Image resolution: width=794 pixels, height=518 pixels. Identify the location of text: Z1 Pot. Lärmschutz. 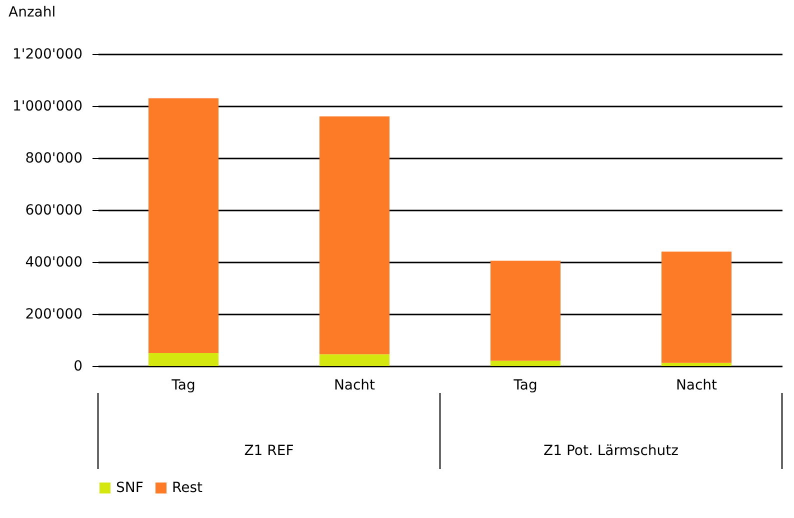
(611, 451).